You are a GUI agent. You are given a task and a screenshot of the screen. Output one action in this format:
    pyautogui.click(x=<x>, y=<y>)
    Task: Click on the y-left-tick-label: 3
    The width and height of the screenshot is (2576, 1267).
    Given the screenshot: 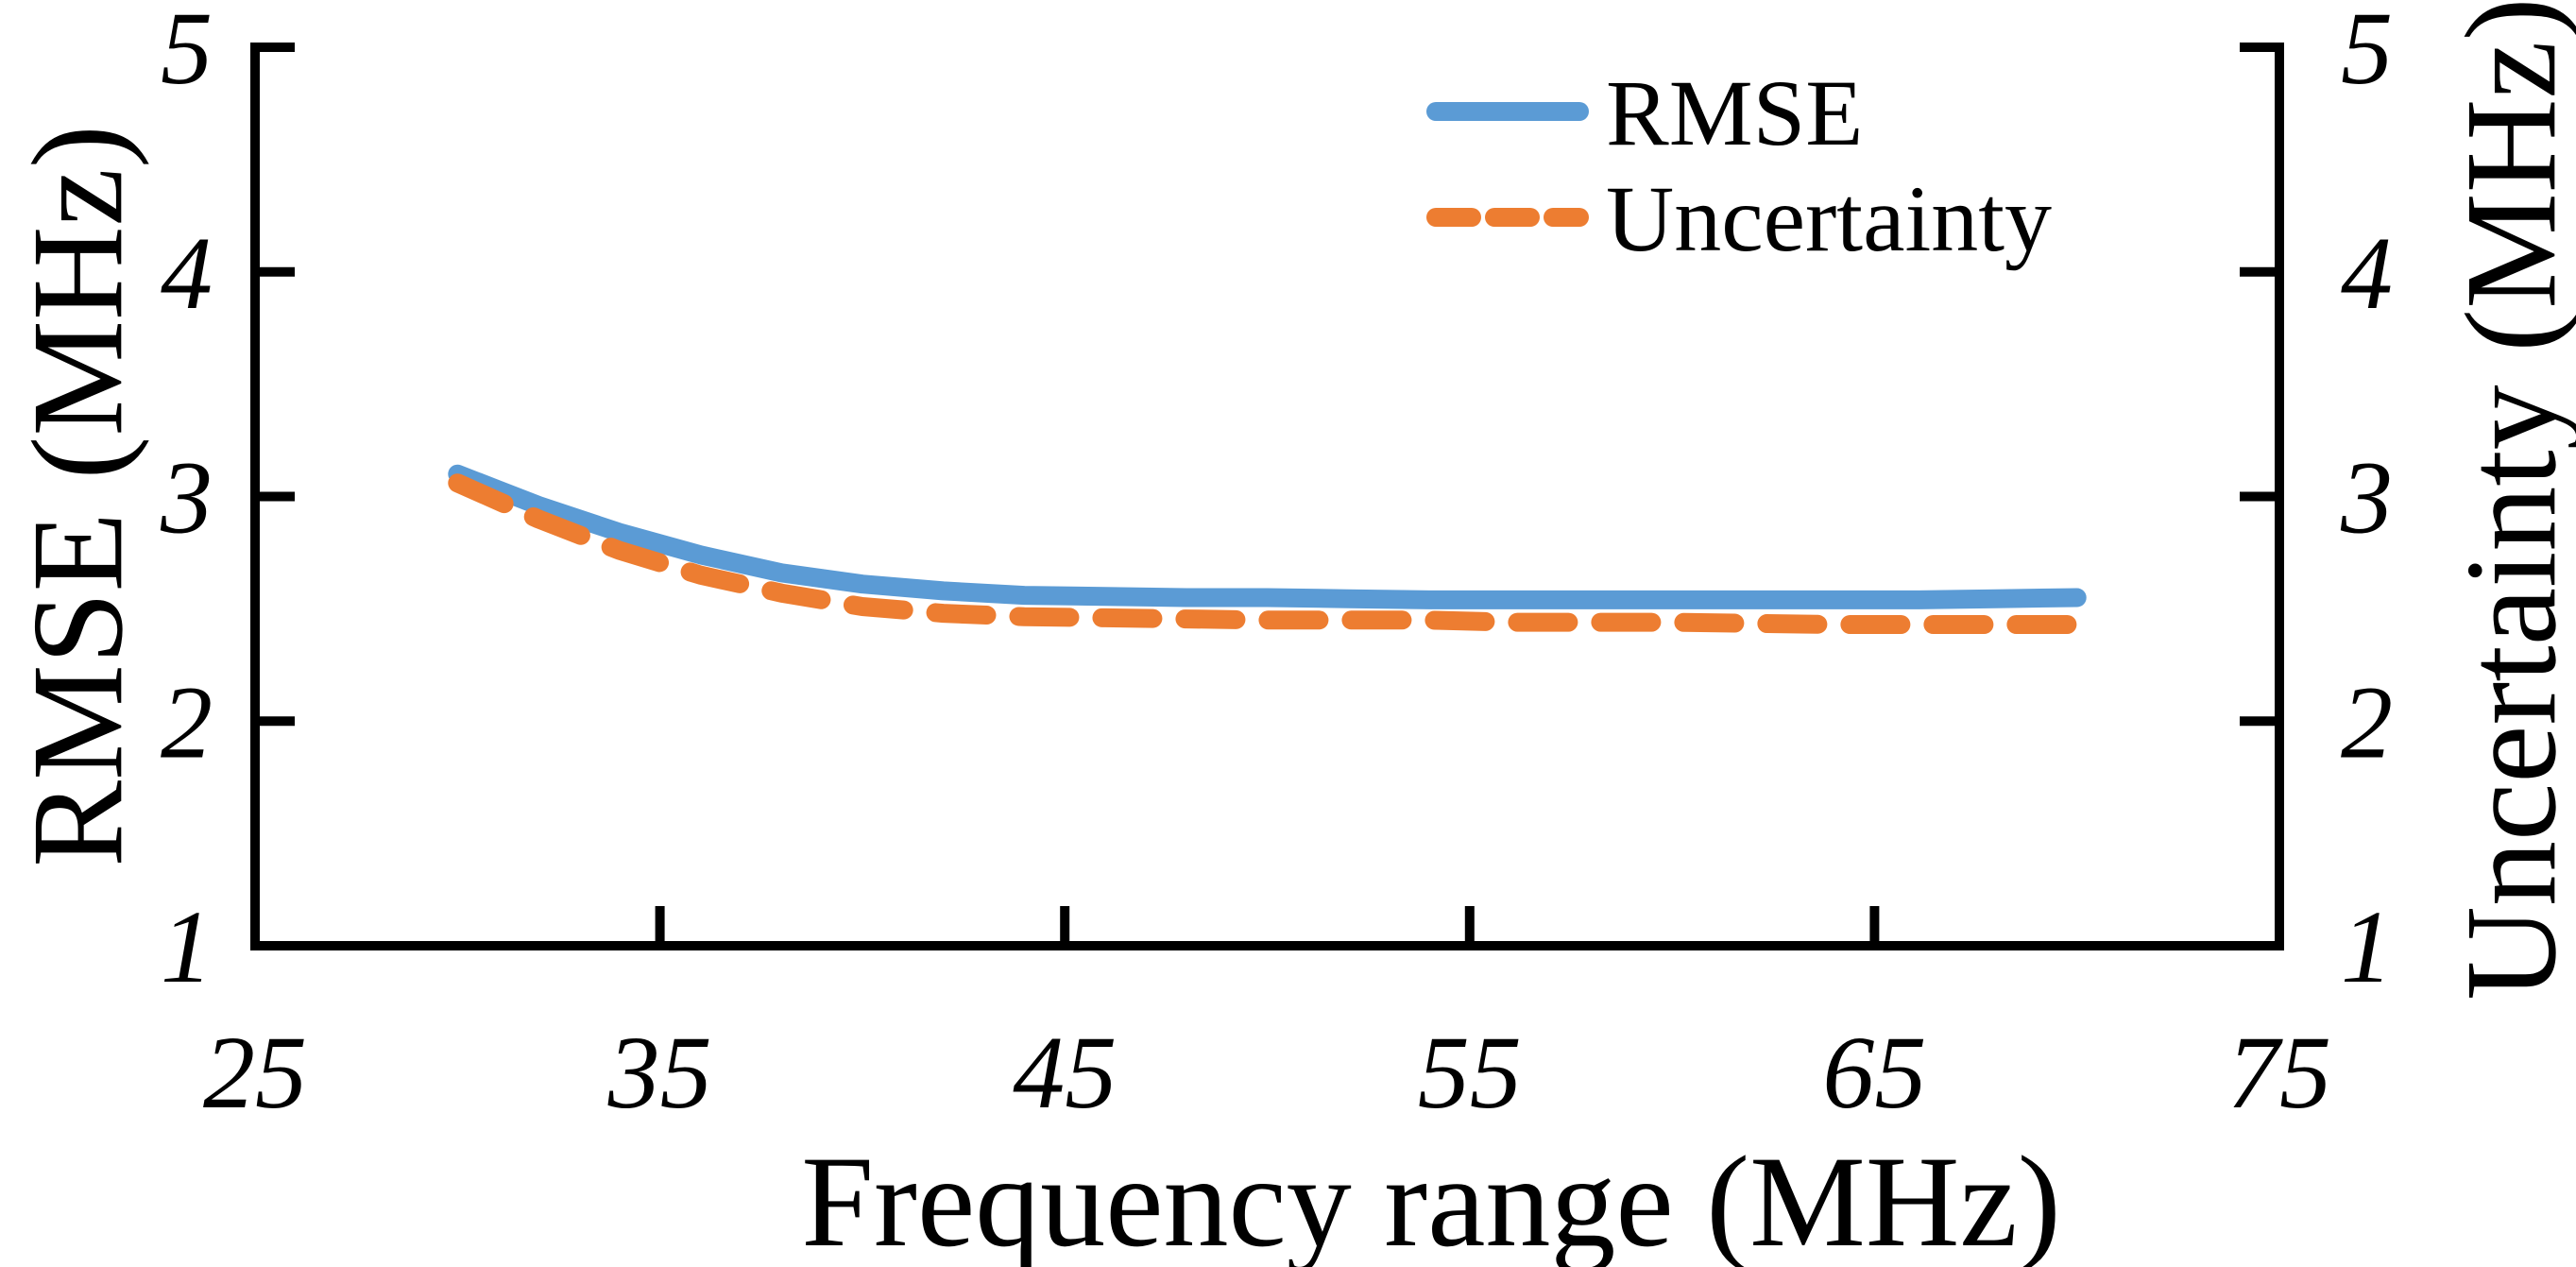 What is the action you would take?
    pyautogui.click(x=187, y=498)
    